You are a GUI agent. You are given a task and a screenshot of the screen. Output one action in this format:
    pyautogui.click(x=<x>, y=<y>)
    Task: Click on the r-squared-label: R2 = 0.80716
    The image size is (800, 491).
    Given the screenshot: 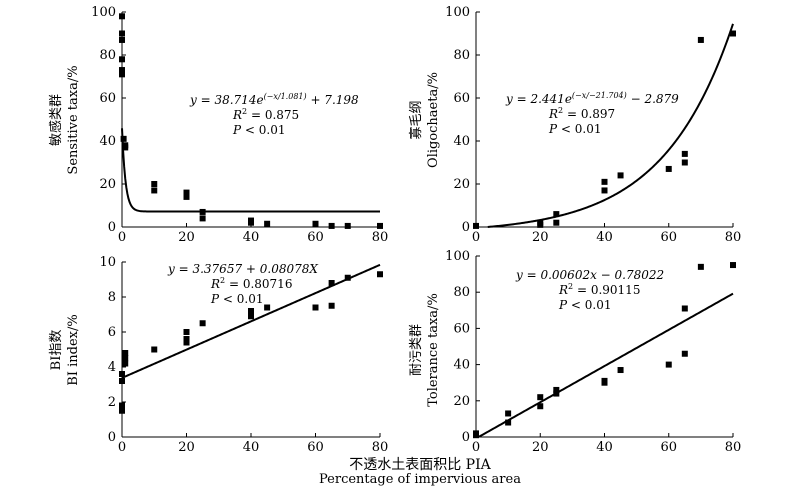 What is the action you would take?
    pyautogui.click(x=251, y=283)
    